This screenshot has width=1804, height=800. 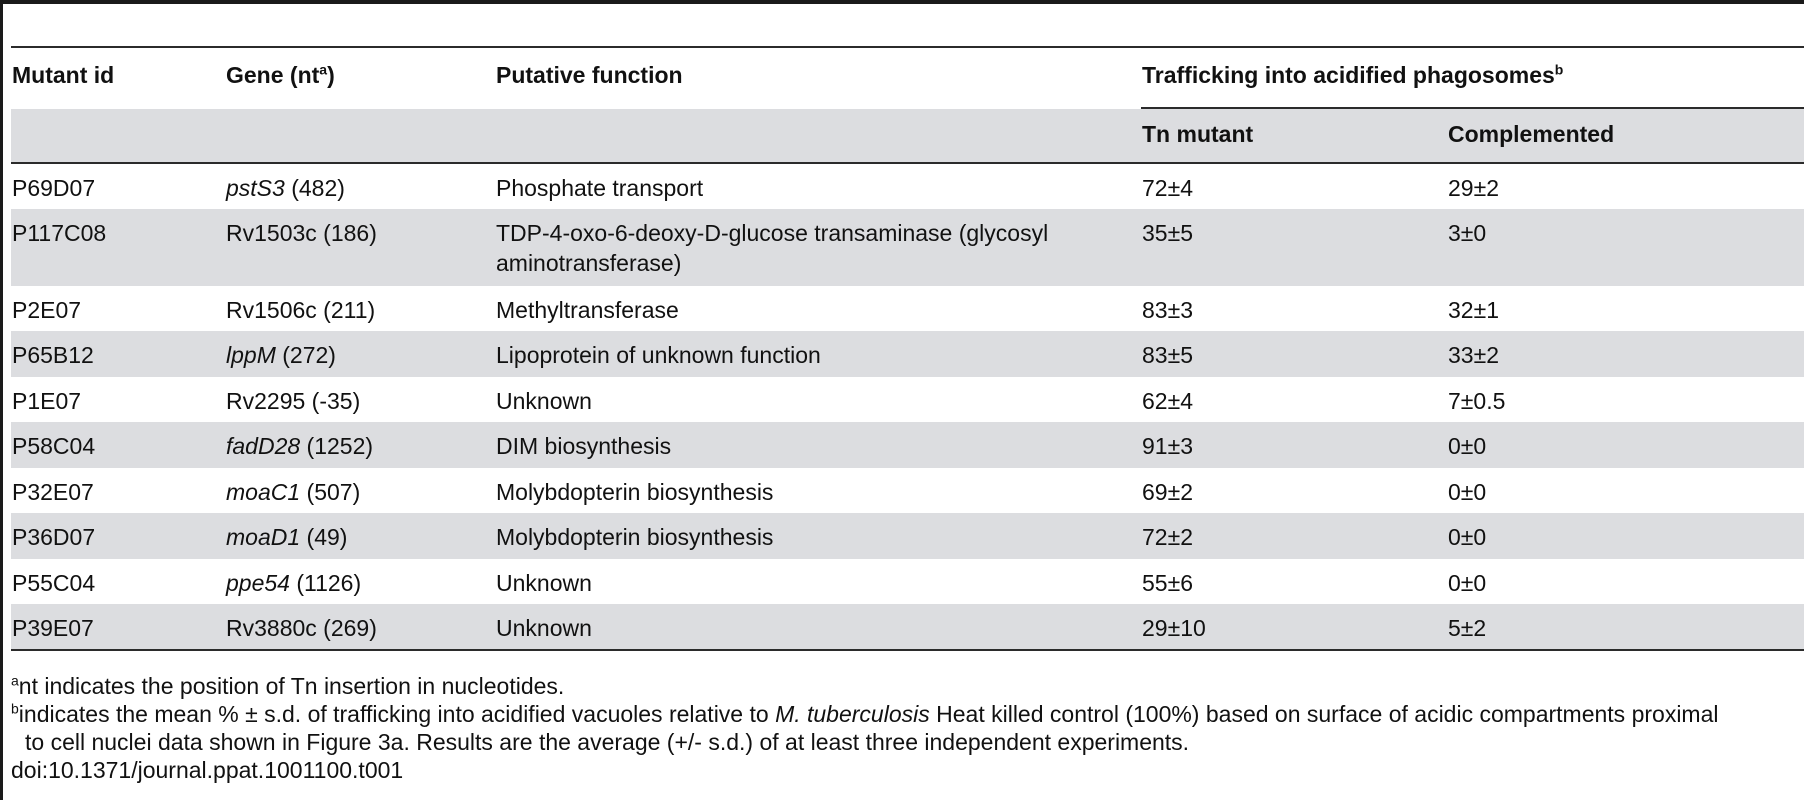 What do you see at coordinates (346, 309) in the screenshot?
I see `gene-nt: (211)` at bounding box center [346, 309].